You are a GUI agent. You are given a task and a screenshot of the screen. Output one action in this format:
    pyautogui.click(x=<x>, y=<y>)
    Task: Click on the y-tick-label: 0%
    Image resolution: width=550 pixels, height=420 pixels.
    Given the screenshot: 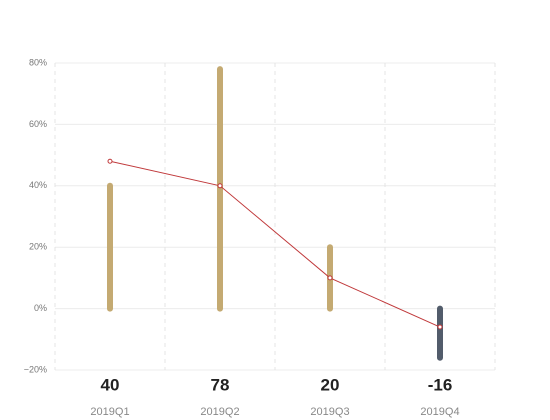 What is the action you would take?
    pyautogui.click(x=40, y=308)
    